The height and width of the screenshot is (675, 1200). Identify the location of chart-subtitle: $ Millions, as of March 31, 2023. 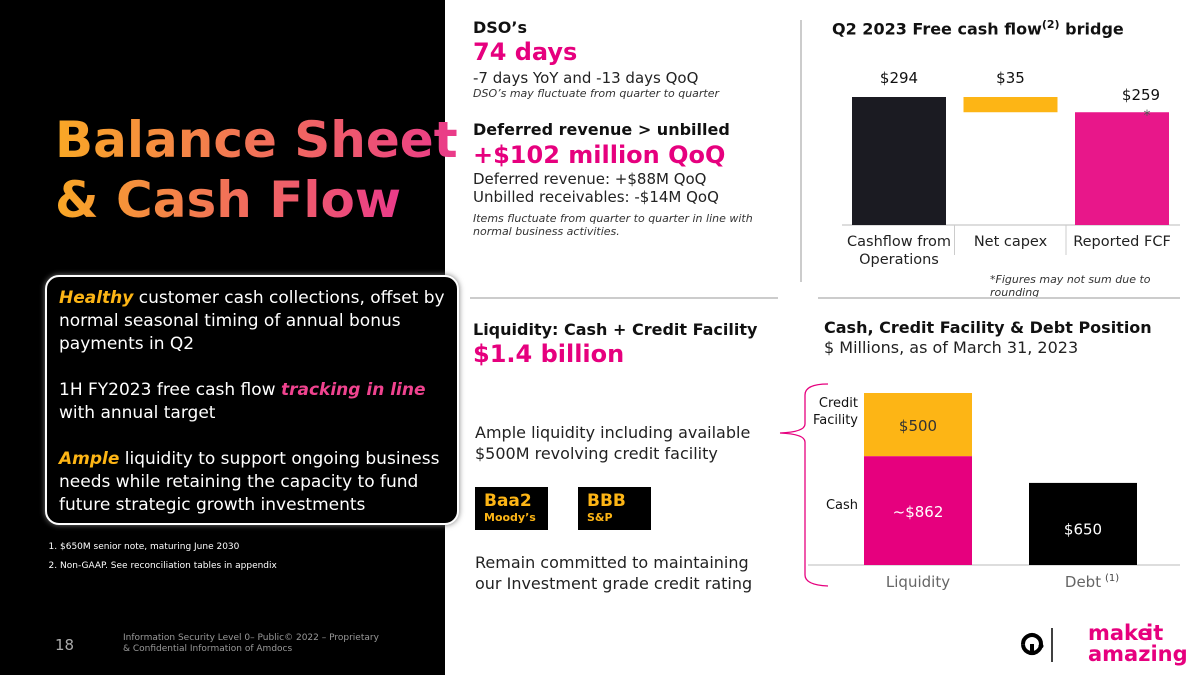
(951, 347).